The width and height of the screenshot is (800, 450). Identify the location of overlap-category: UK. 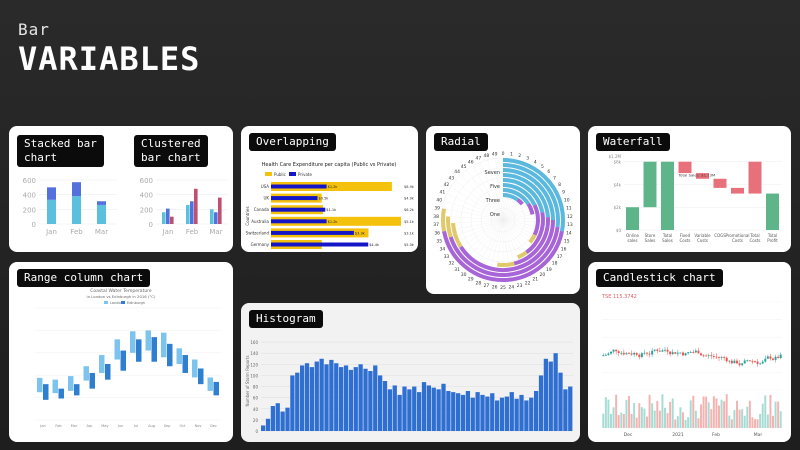
(266, 198).